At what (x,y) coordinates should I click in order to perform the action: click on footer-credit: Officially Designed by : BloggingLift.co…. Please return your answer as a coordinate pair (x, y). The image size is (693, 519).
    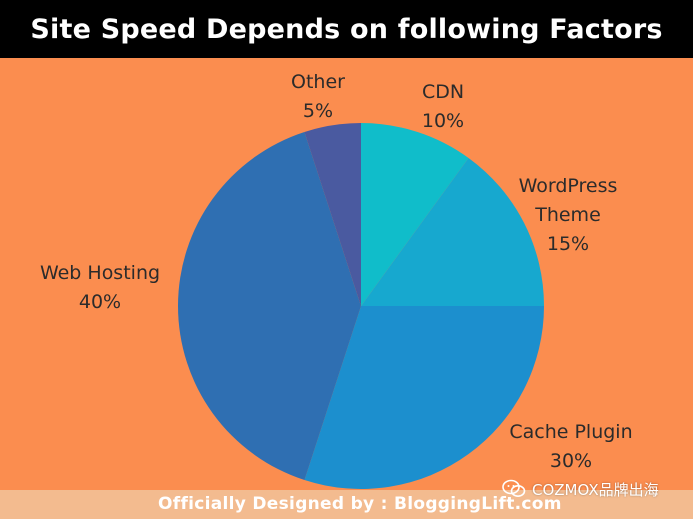
    Looking at the image, I should click on (360, 504).